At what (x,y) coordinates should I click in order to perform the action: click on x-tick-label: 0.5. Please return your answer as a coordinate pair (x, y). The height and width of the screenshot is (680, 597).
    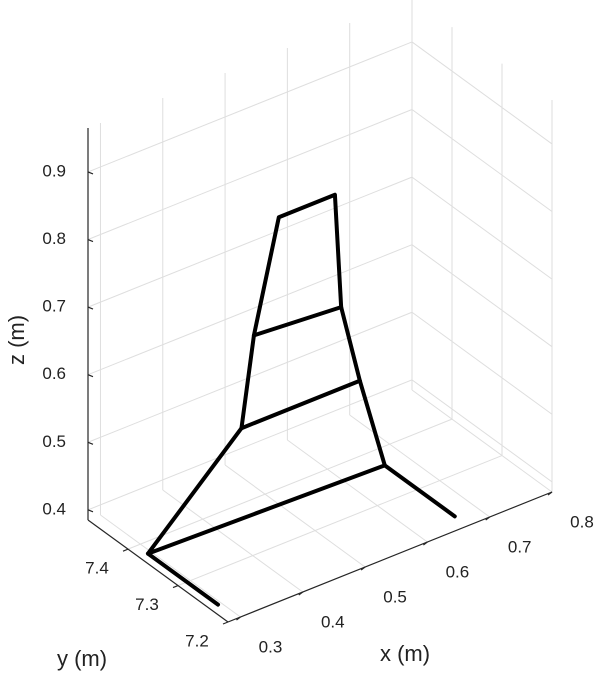
    Looking at the image, I should click on (395, 596).